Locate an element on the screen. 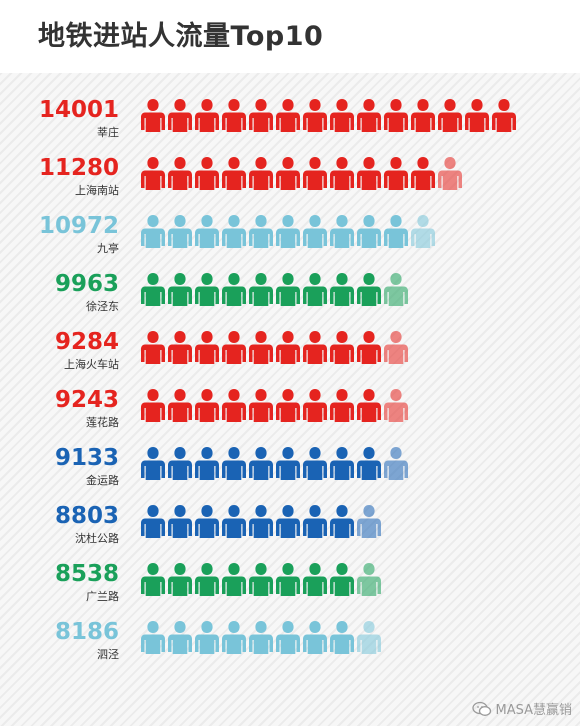 This screenshot has width=580, height=726. row-station-label: 徐泾东 is located at coordinates (102, 306).